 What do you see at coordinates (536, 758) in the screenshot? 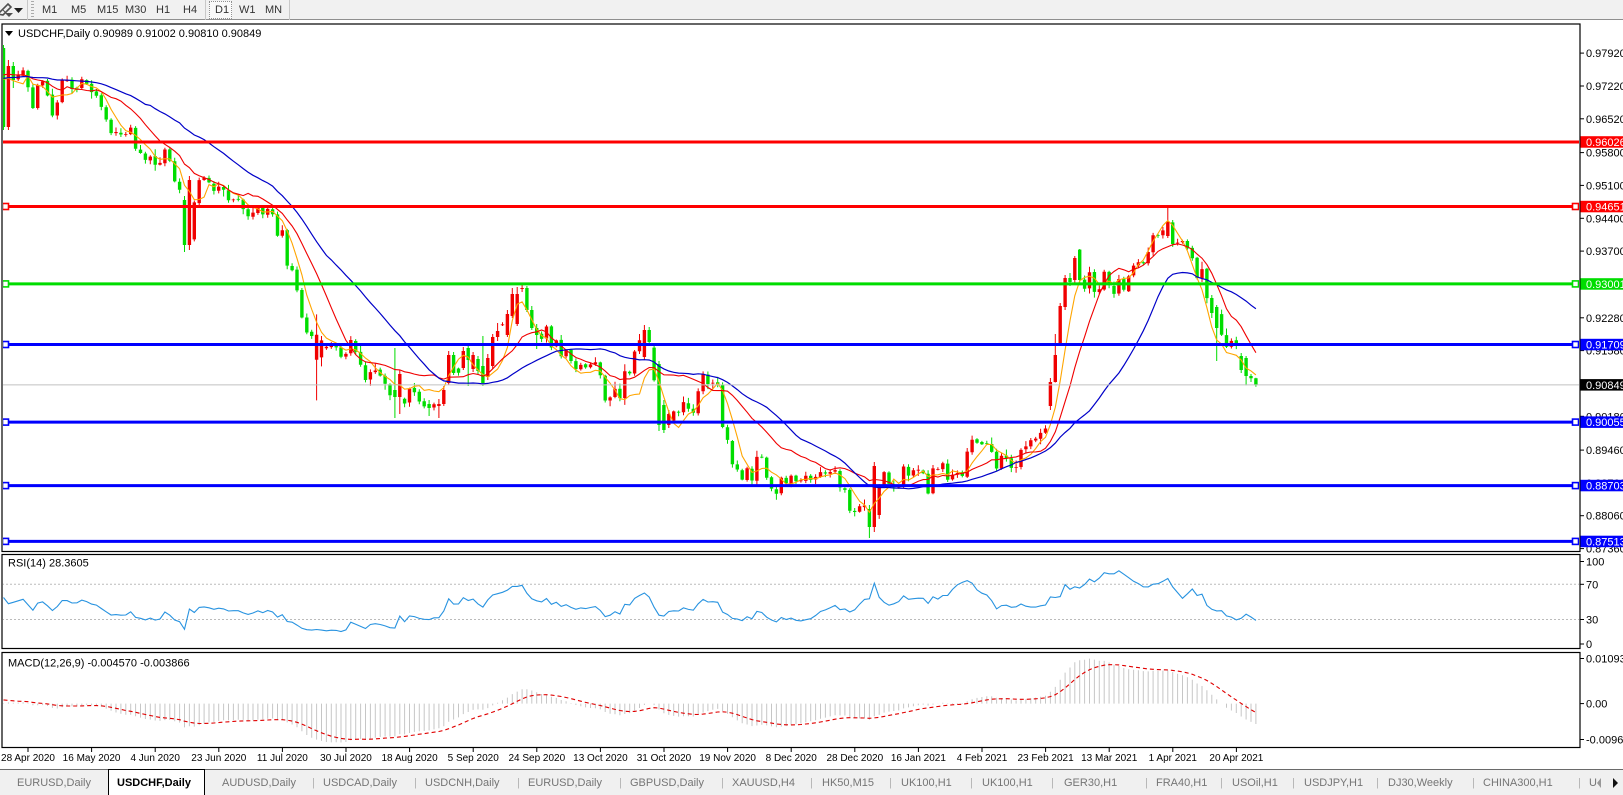
I see `svg-text: 24 Sep 2020` at bounding box center [536, 758].